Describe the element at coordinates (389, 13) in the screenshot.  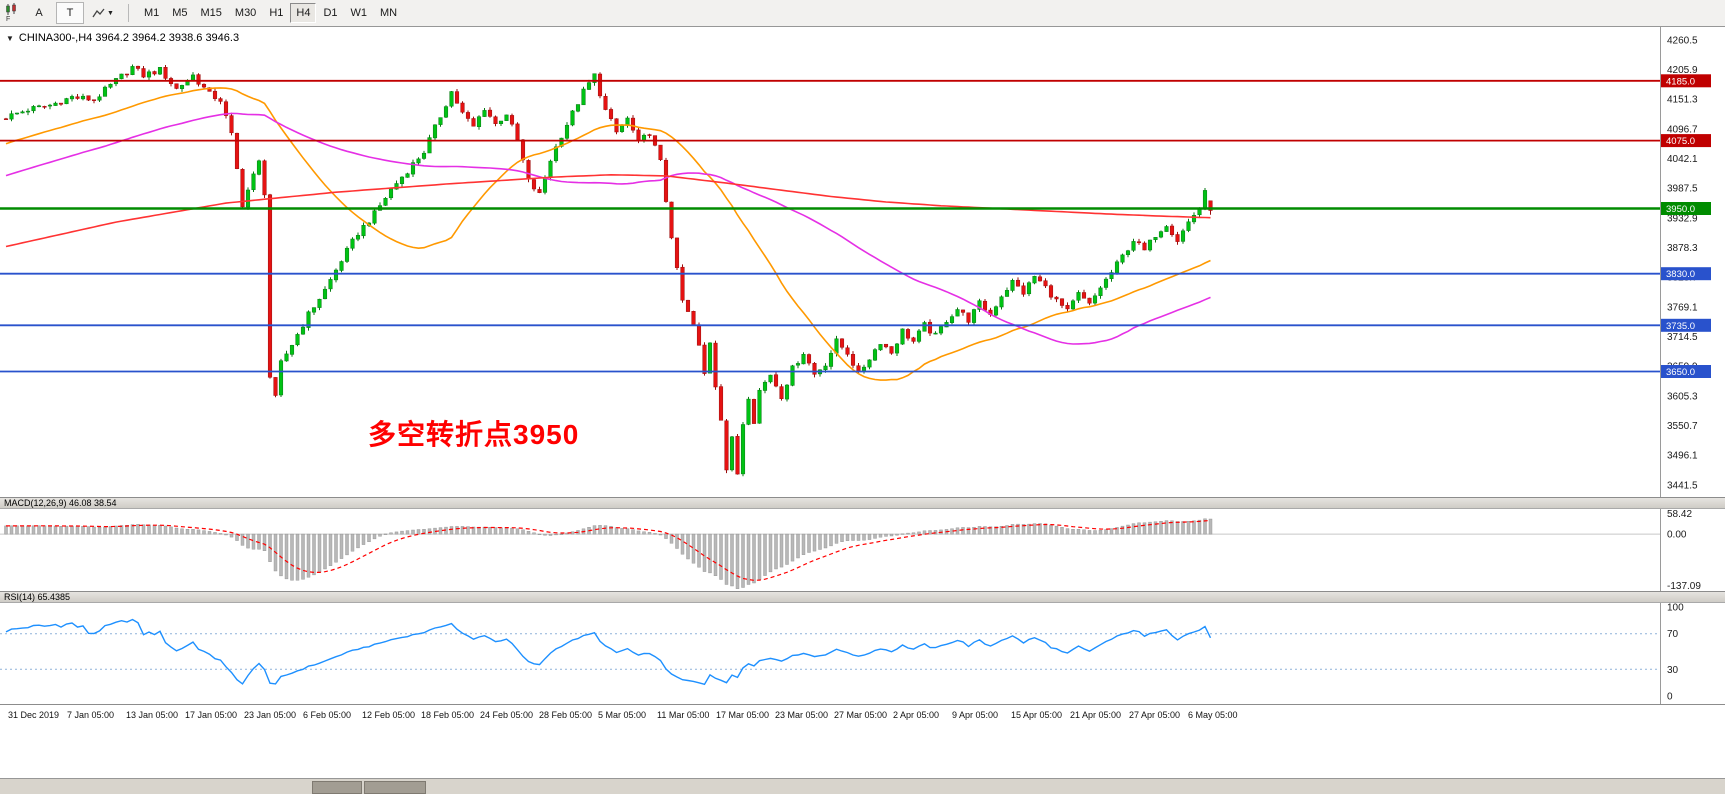
I see `timeframe-MN: MN` at that location.